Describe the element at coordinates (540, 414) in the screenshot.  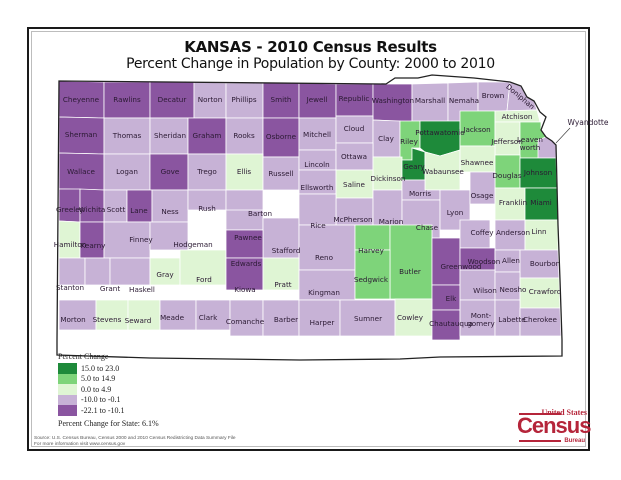
I see `logo-rule-top` at that location.